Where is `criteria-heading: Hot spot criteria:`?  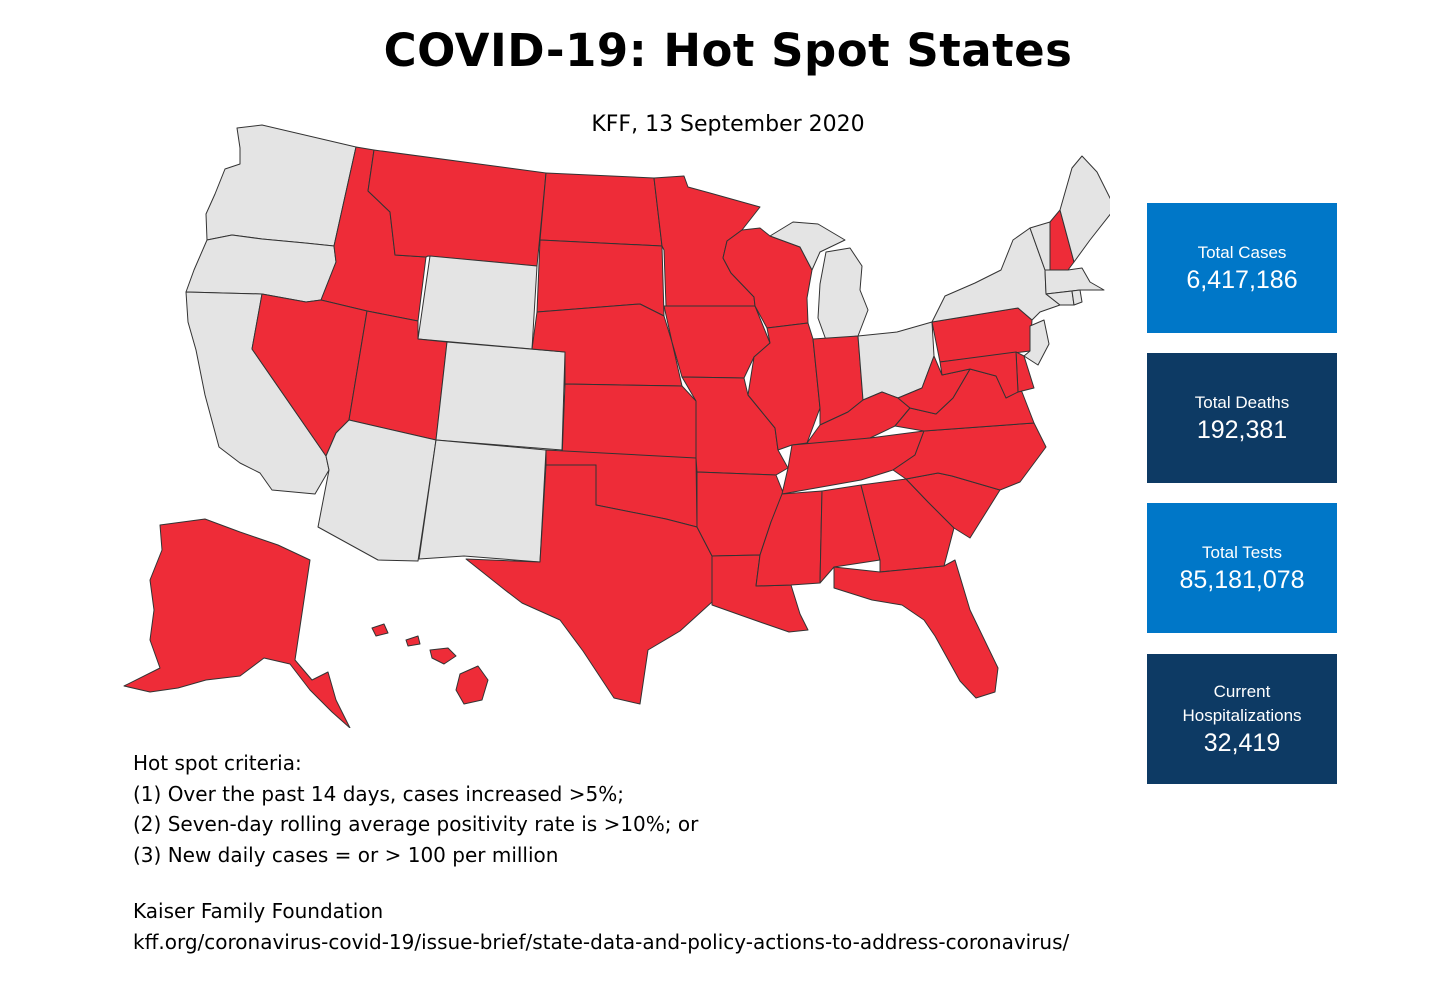 criteria-heading: Hot spot criteria: is located at coordinates (217, 763).